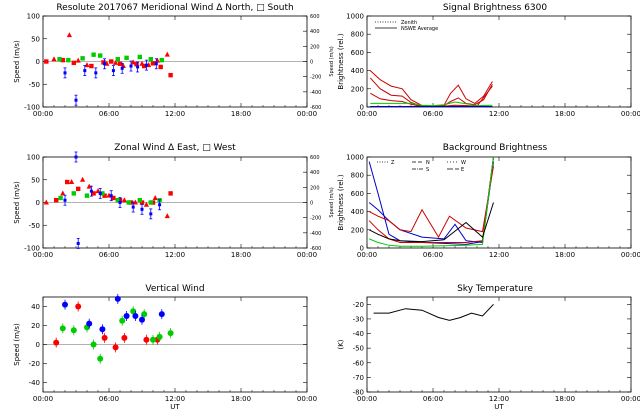 This screenshot has width=640, height=420. Describe the element at coordinates (34, 383) in the screenshot. I see `vertical-y-tick-label: -40` at that location.